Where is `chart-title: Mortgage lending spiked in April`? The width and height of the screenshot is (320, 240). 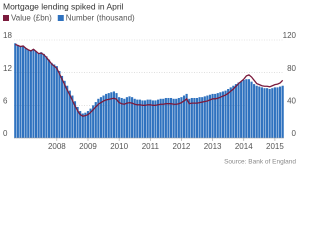
chart-title: Mortgage lending spiked in April is located at coordinates (63, 6).